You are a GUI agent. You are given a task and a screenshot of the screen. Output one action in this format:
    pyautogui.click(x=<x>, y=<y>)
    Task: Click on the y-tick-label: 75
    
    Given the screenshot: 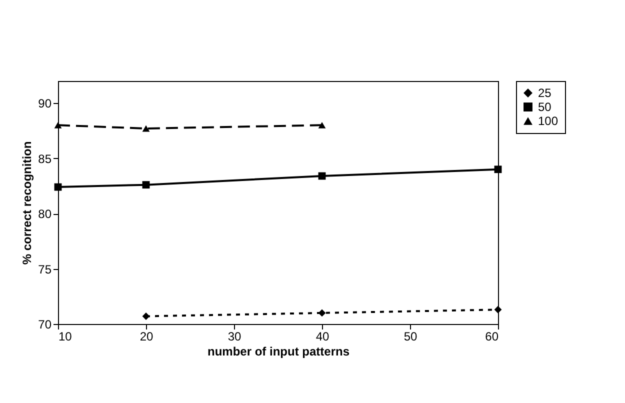 What is the action you would take?
    pyautogui.click(x=45, y=269)
    